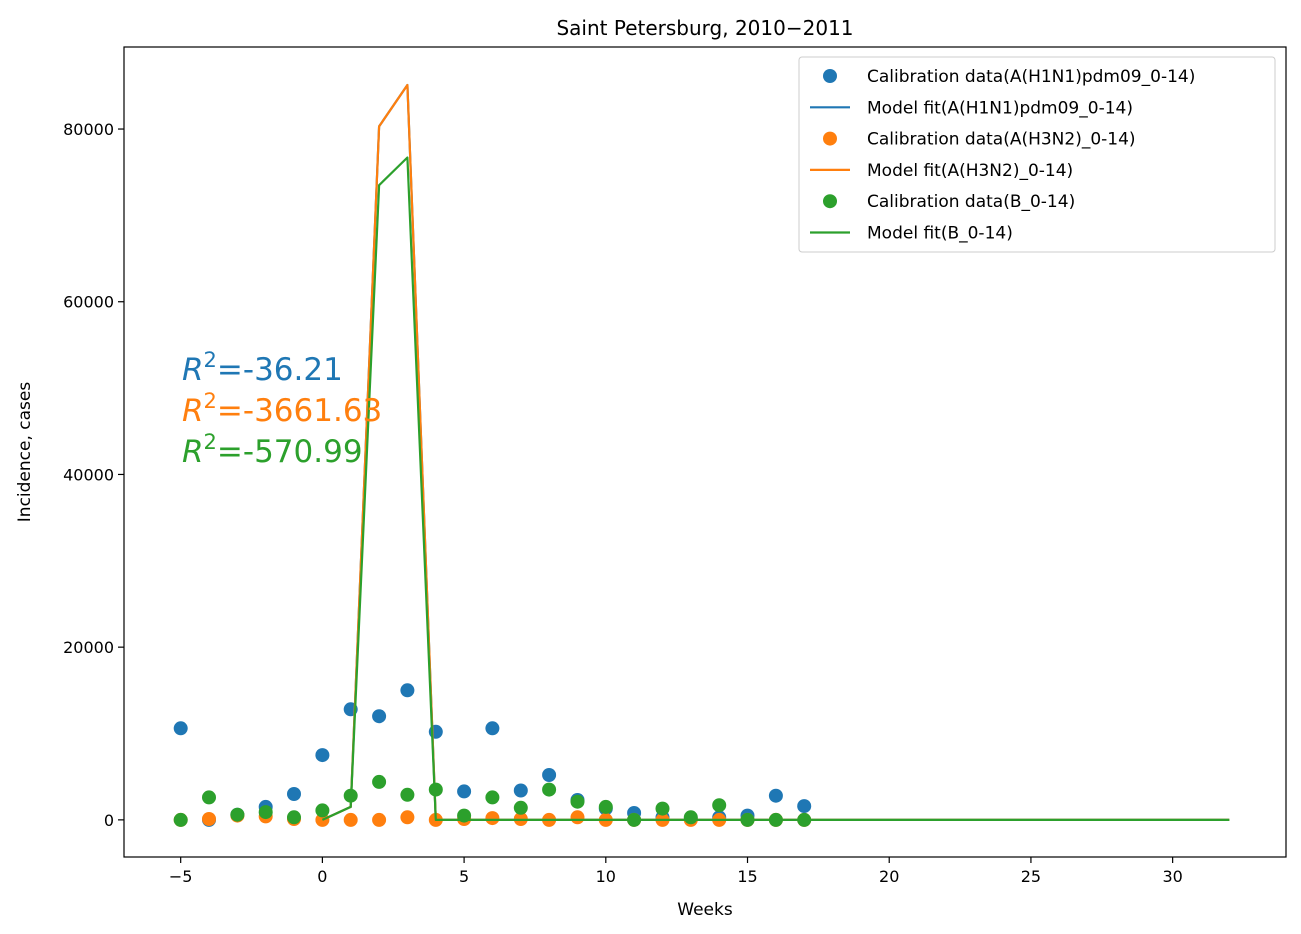  I want to click on r-squared-annotation: R2=-3661.63, so click(282, 409).